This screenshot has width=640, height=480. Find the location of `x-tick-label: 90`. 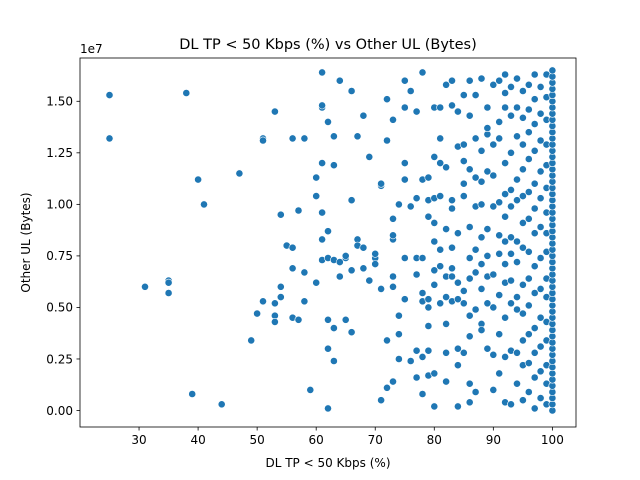

x-tick-label: 90 is located at coordinates (493, 440).